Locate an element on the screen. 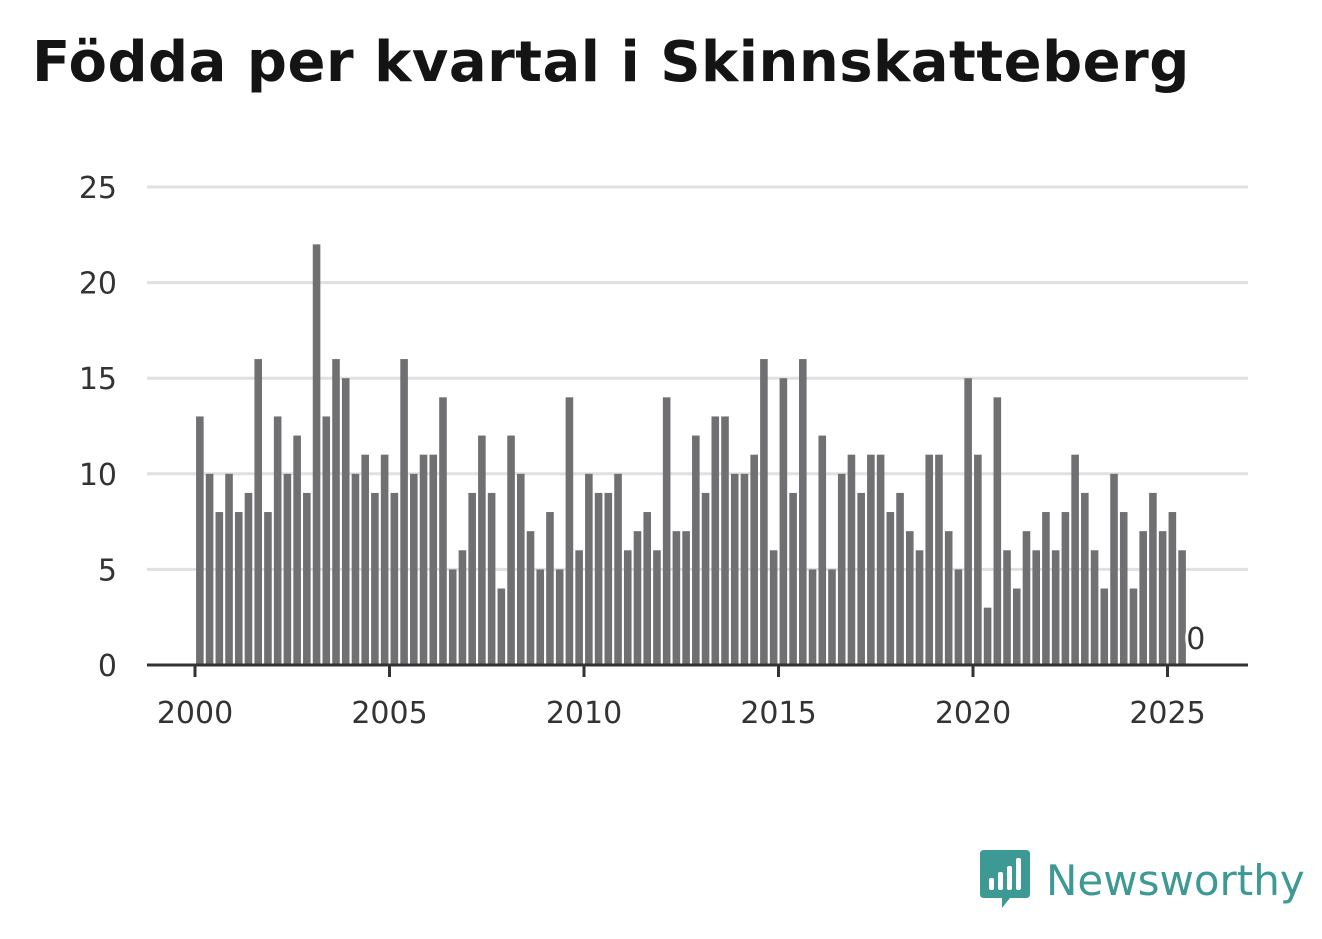  newsworthy-logo: Newsworthy is located at coordinates (1142, 880).